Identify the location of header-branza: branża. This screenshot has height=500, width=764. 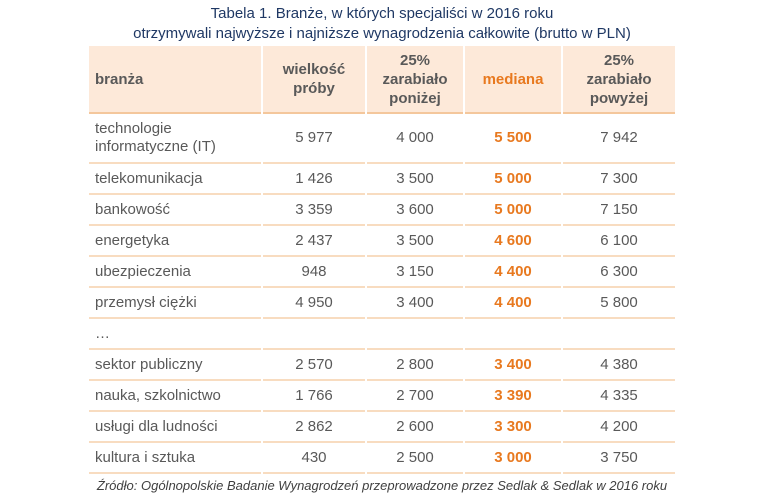
(175, 80).